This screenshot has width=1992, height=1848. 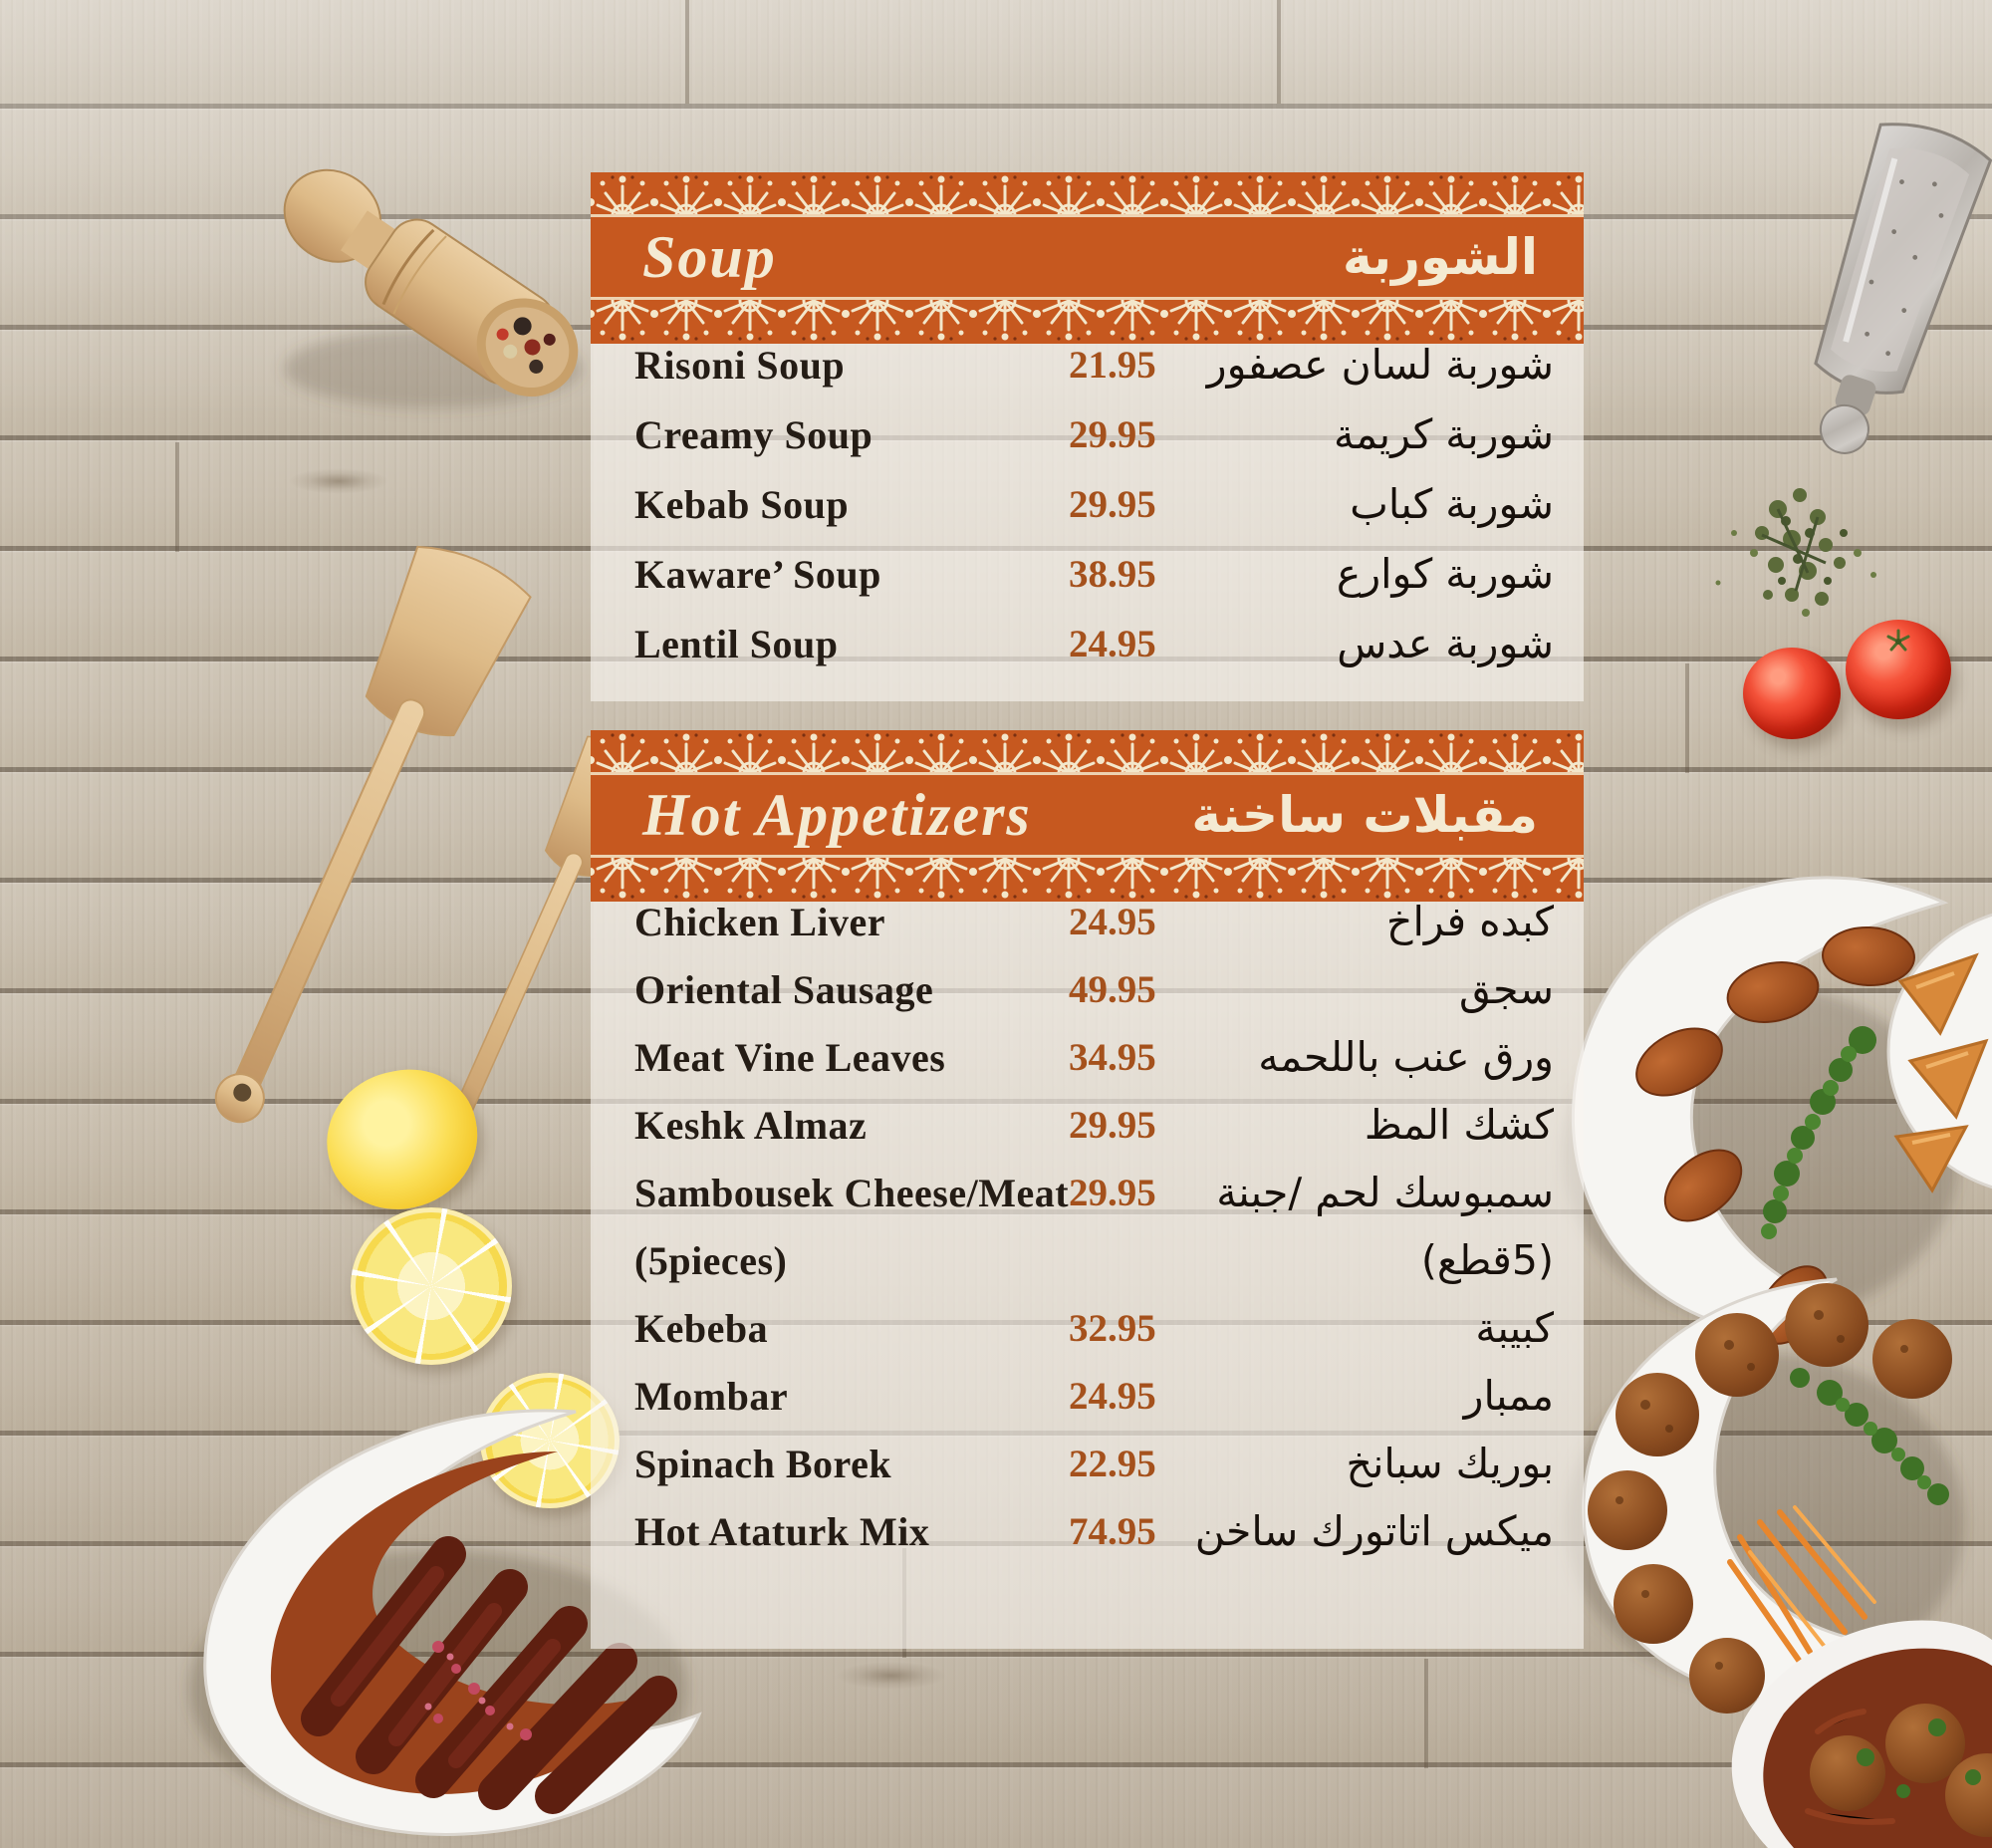 What do you see at coordinates (1445, 574) in the screenshot?
I see `item-name-ar: شوربة كوارع` at bounding box center [1445, 574].